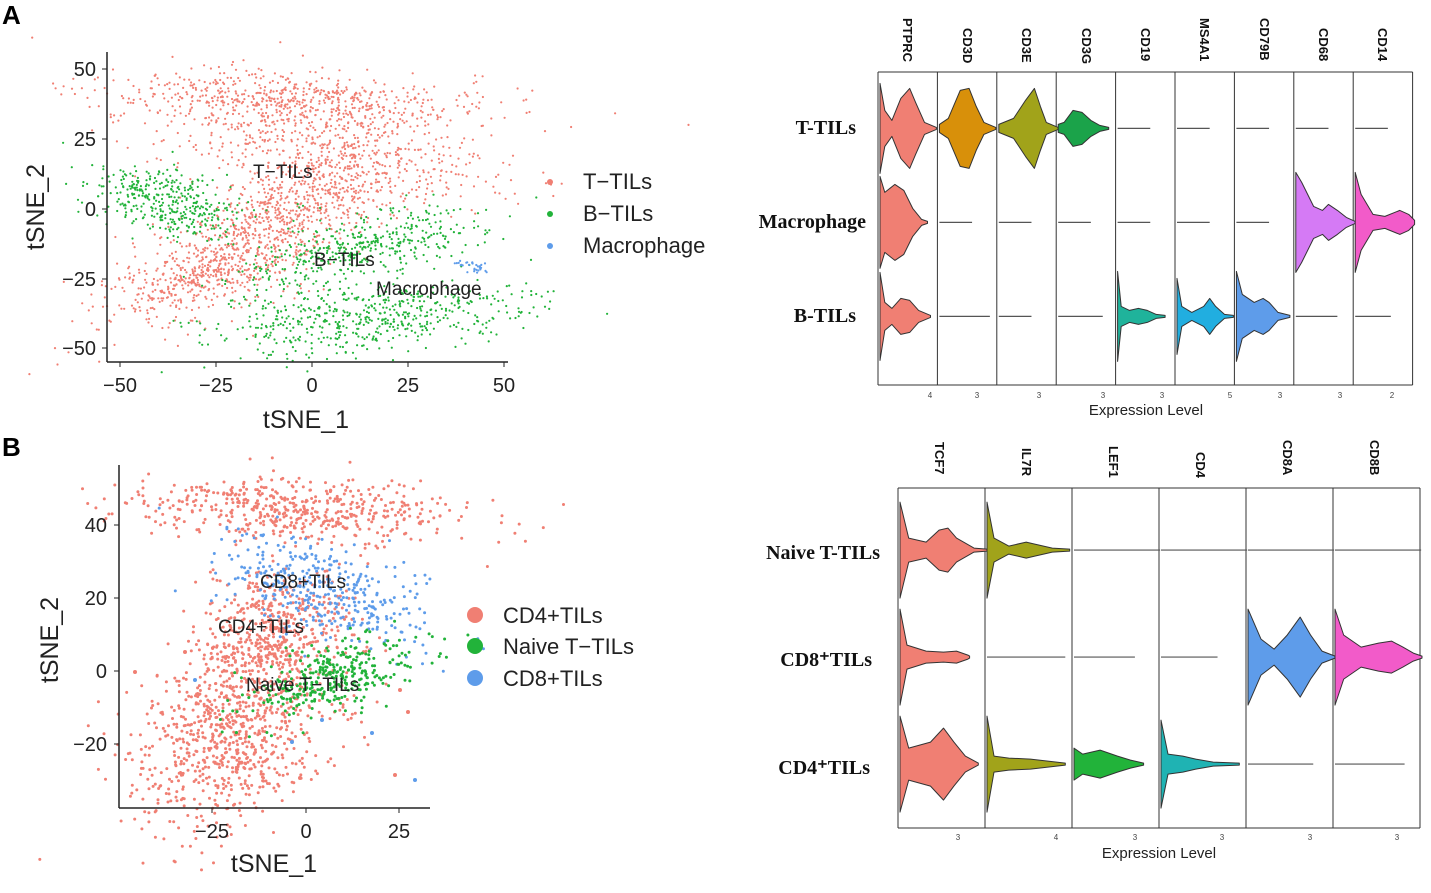  What do you see at coordinates (904, 222) in the screenshot?
I see `violin` at bounding box center [904, 222].